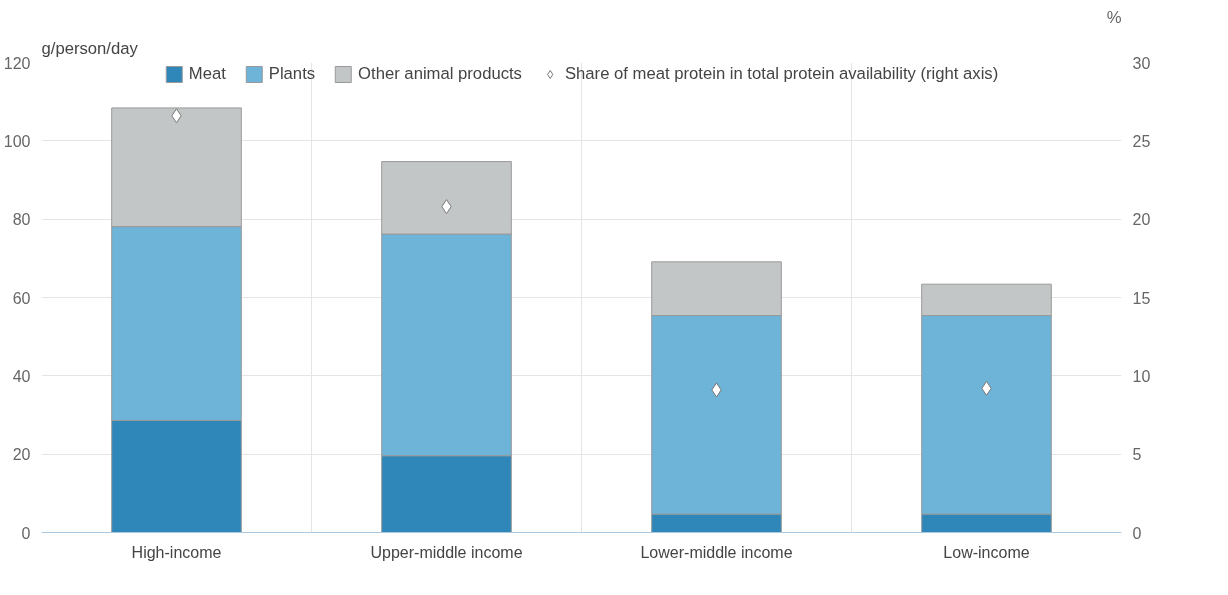 The width and height of the screenshot is (1228, 595). What do you see at coordinates (1137, 455) in the screenshot?
I see `y2-tick-label: 5` at bounding box center [1137, 455].